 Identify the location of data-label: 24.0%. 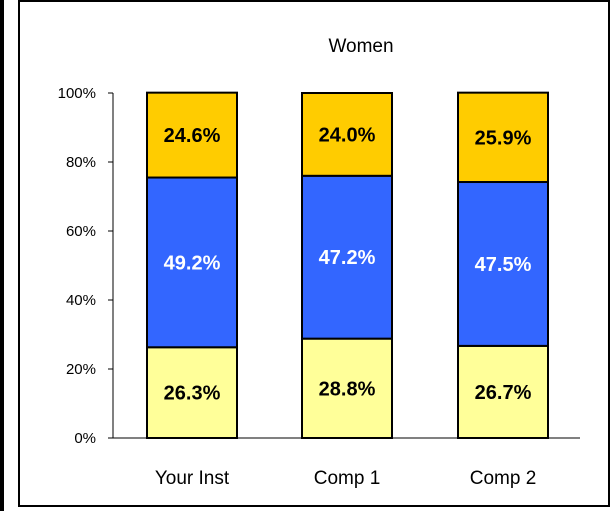
(347, 135).